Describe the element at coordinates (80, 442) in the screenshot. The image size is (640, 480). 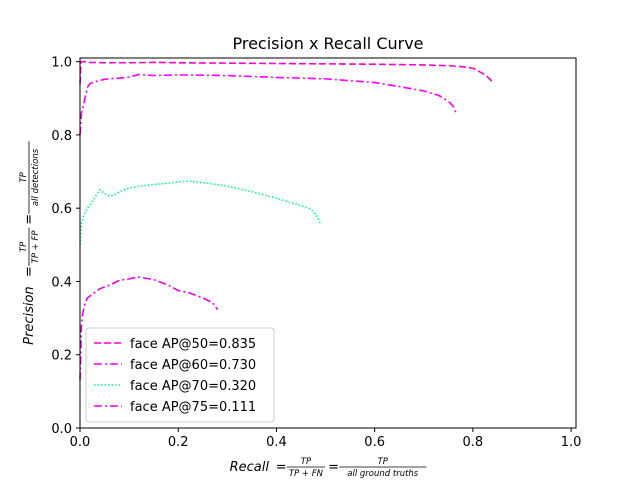
I see `x-tick-label: 0.0` at that location.